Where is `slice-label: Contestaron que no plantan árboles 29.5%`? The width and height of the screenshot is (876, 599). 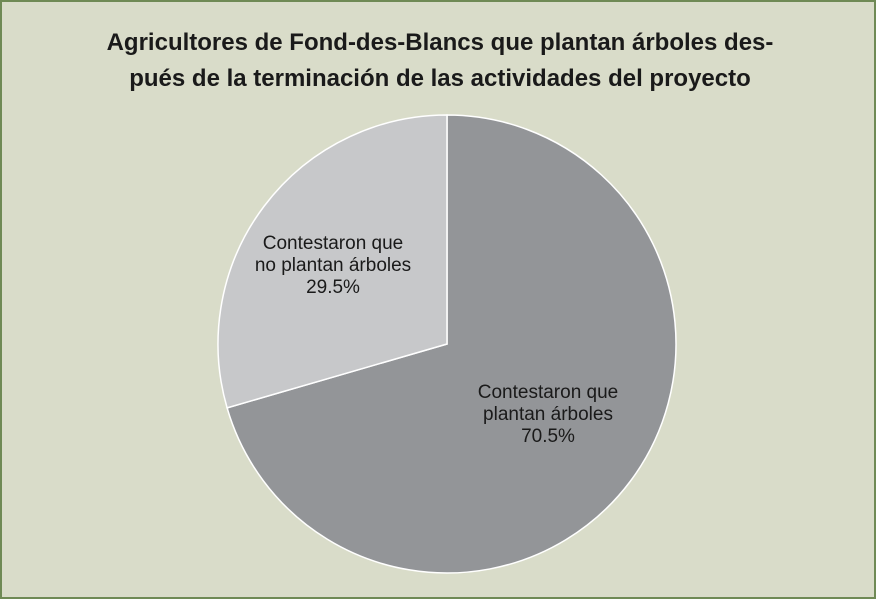 slice-label: Contestaron que no plantan árboles 29.5% is located at coordinates (333, 266).